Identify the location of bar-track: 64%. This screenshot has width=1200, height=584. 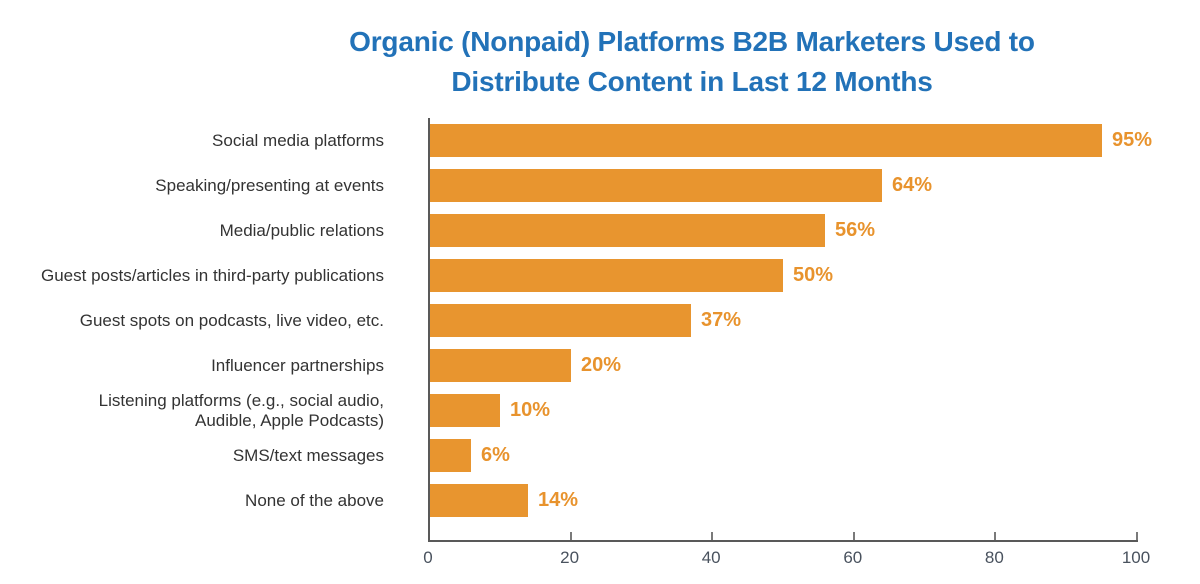
(803, 185).